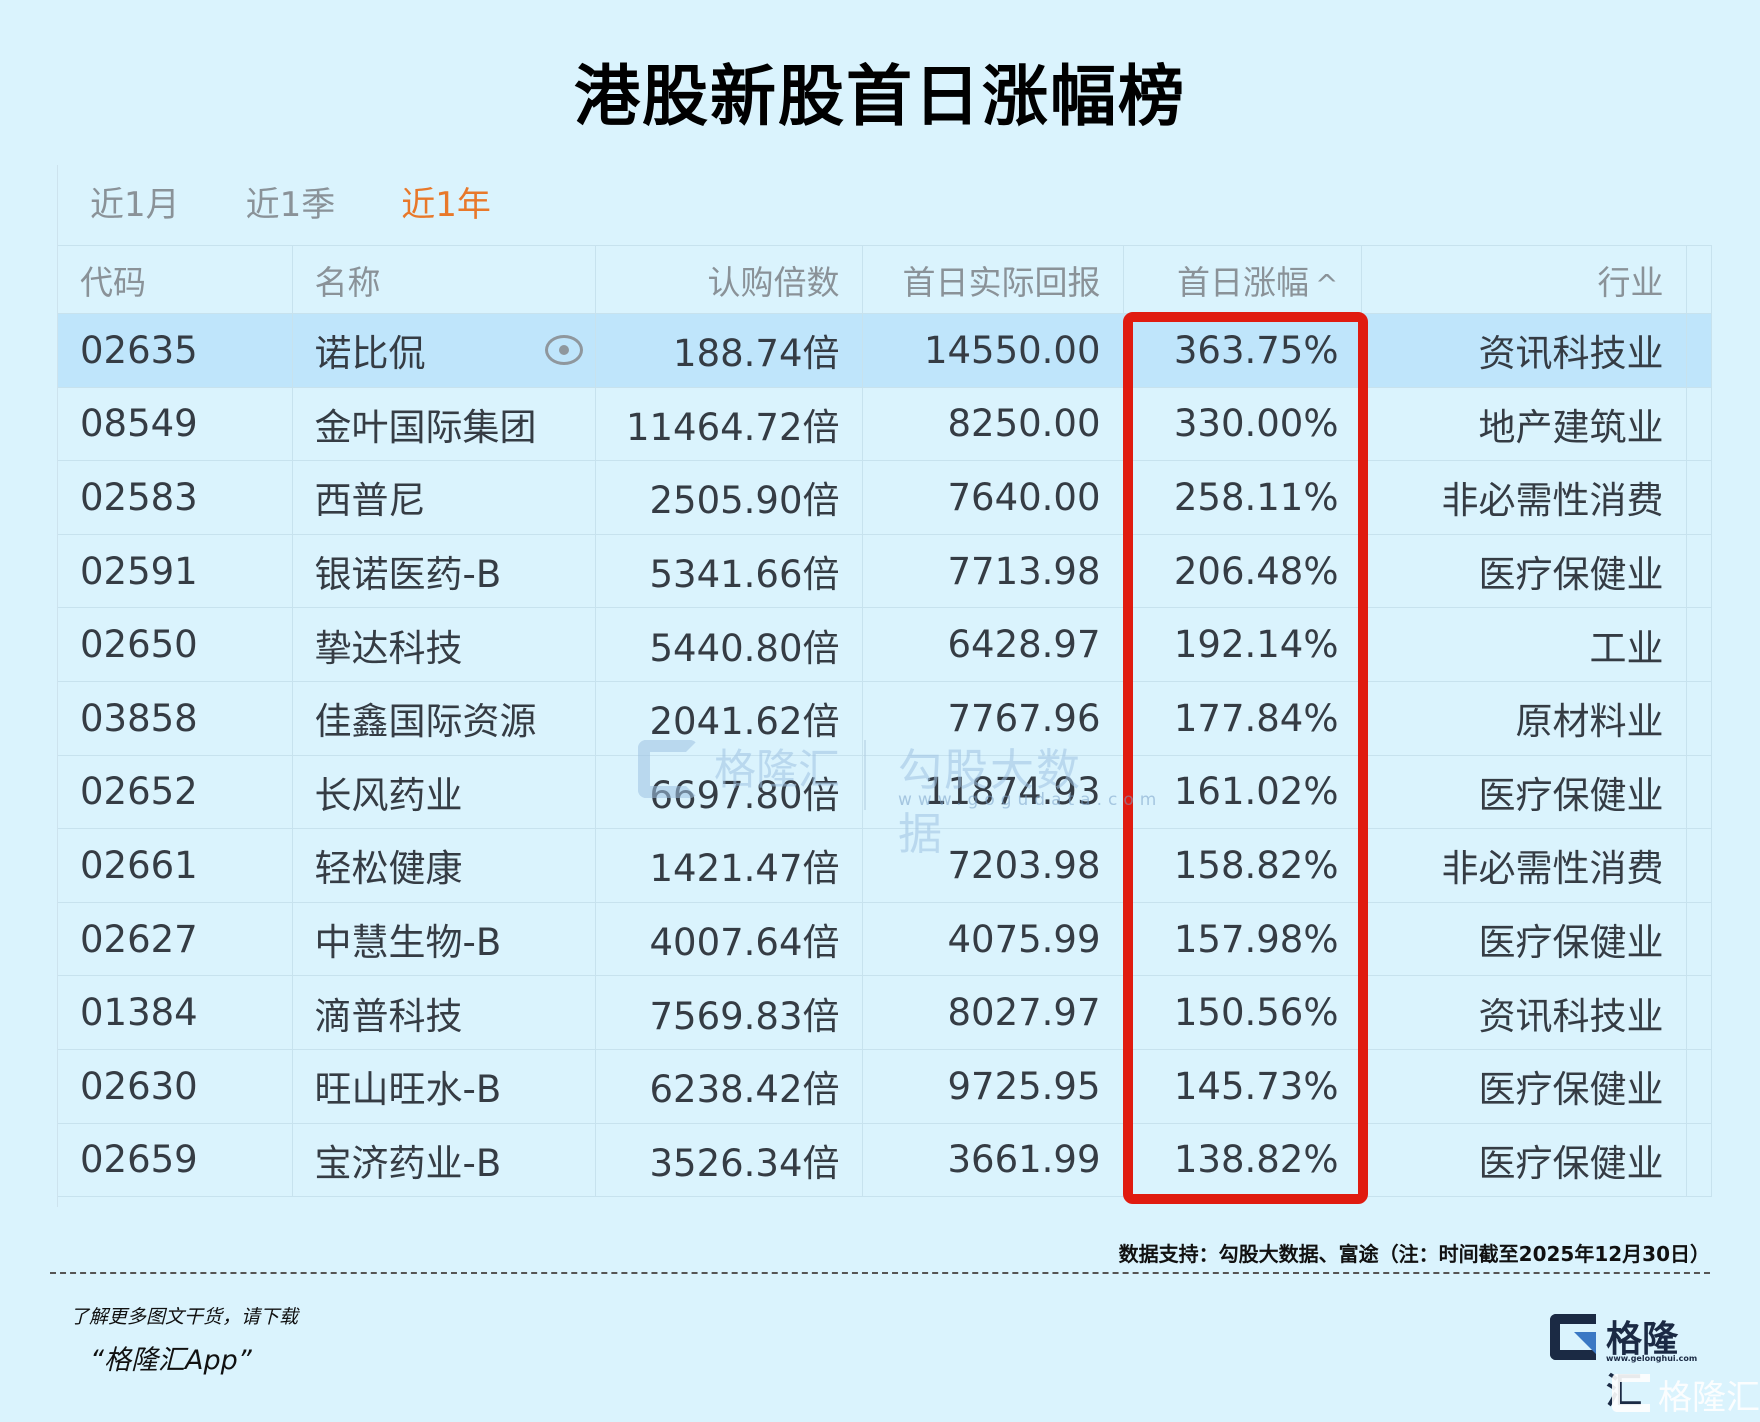 The image size is (1760, 1422). Describe the element at coordinates (1652, 1358) in the screenshot. I see `logo-url: www.gelonghui.com` at that location.